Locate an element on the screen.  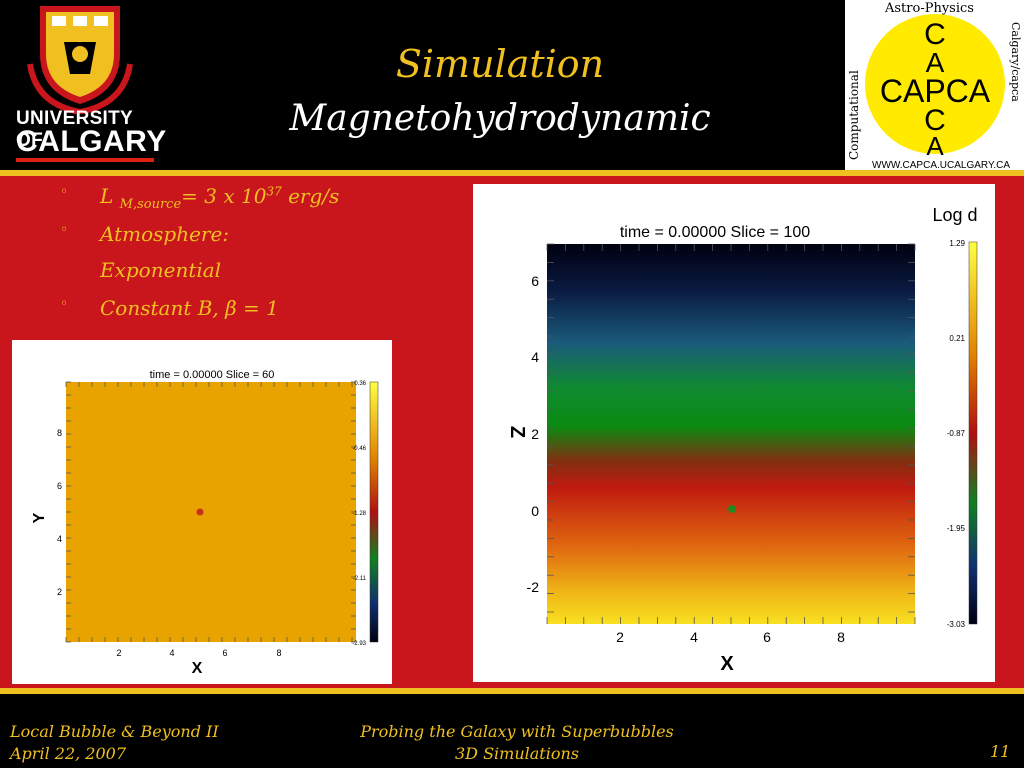
plot-right-colorbar is located at coordinates (973, 433).